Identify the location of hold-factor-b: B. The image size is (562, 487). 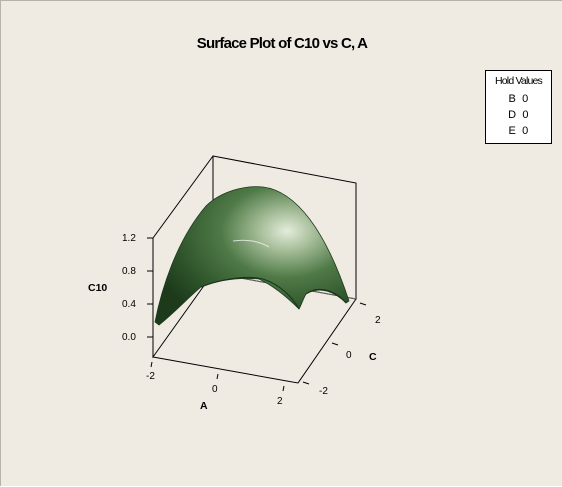
(512, 99).